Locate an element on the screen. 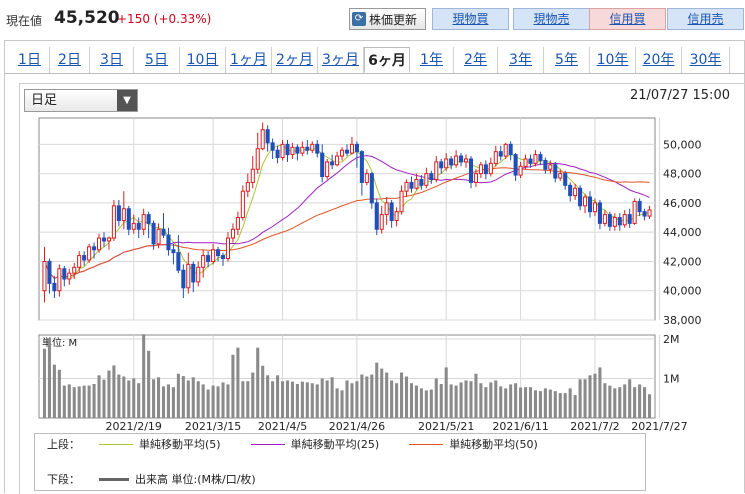 The height and width of the screenshot is (494, 745). current-price-label: 現在値 is located at coordinates (24, 21).